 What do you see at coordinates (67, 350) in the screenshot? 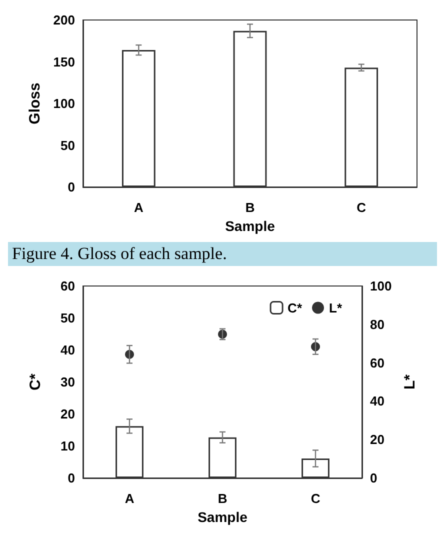
I see `y-tick-label: 40` at bounding box center [67, 350].